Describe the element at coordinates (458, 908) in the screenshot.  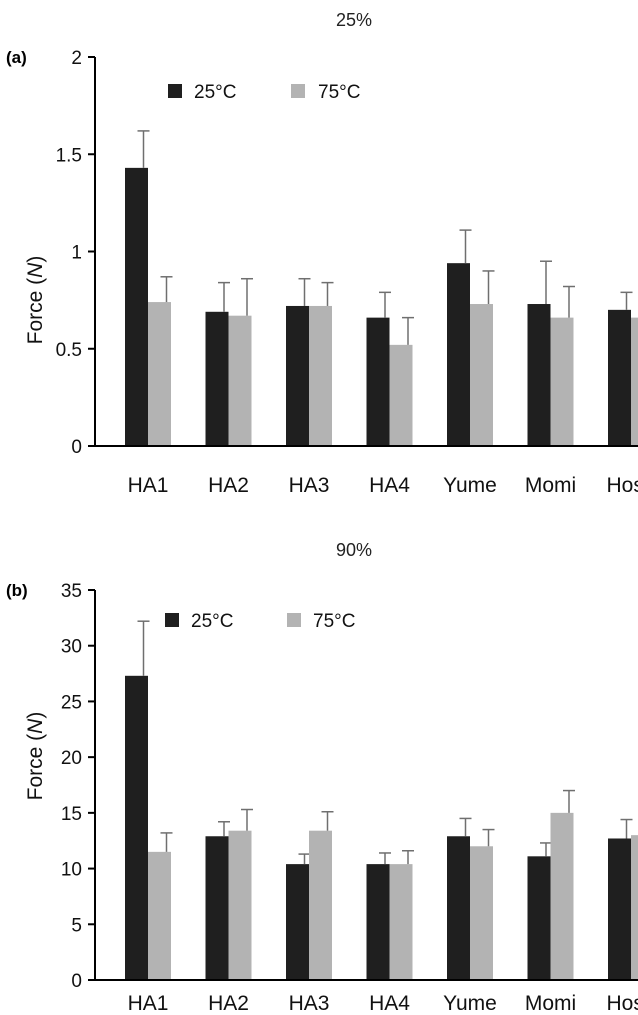
I see `panel-b-bar-yume-25-c` at that location.